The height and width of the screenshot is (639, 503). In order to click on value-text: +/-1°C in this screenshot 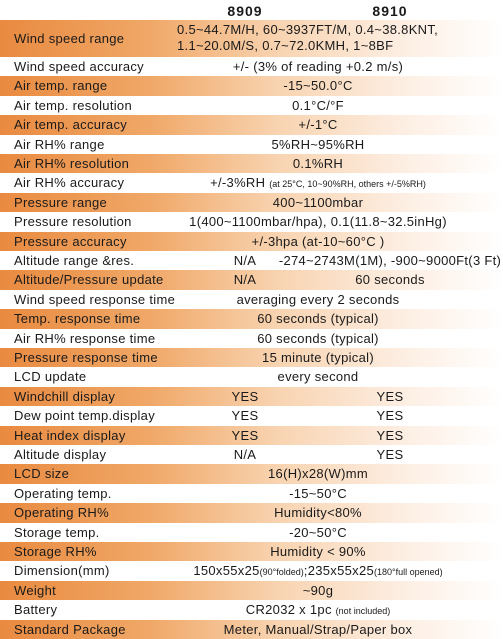, I will do `click(318, 125)`.